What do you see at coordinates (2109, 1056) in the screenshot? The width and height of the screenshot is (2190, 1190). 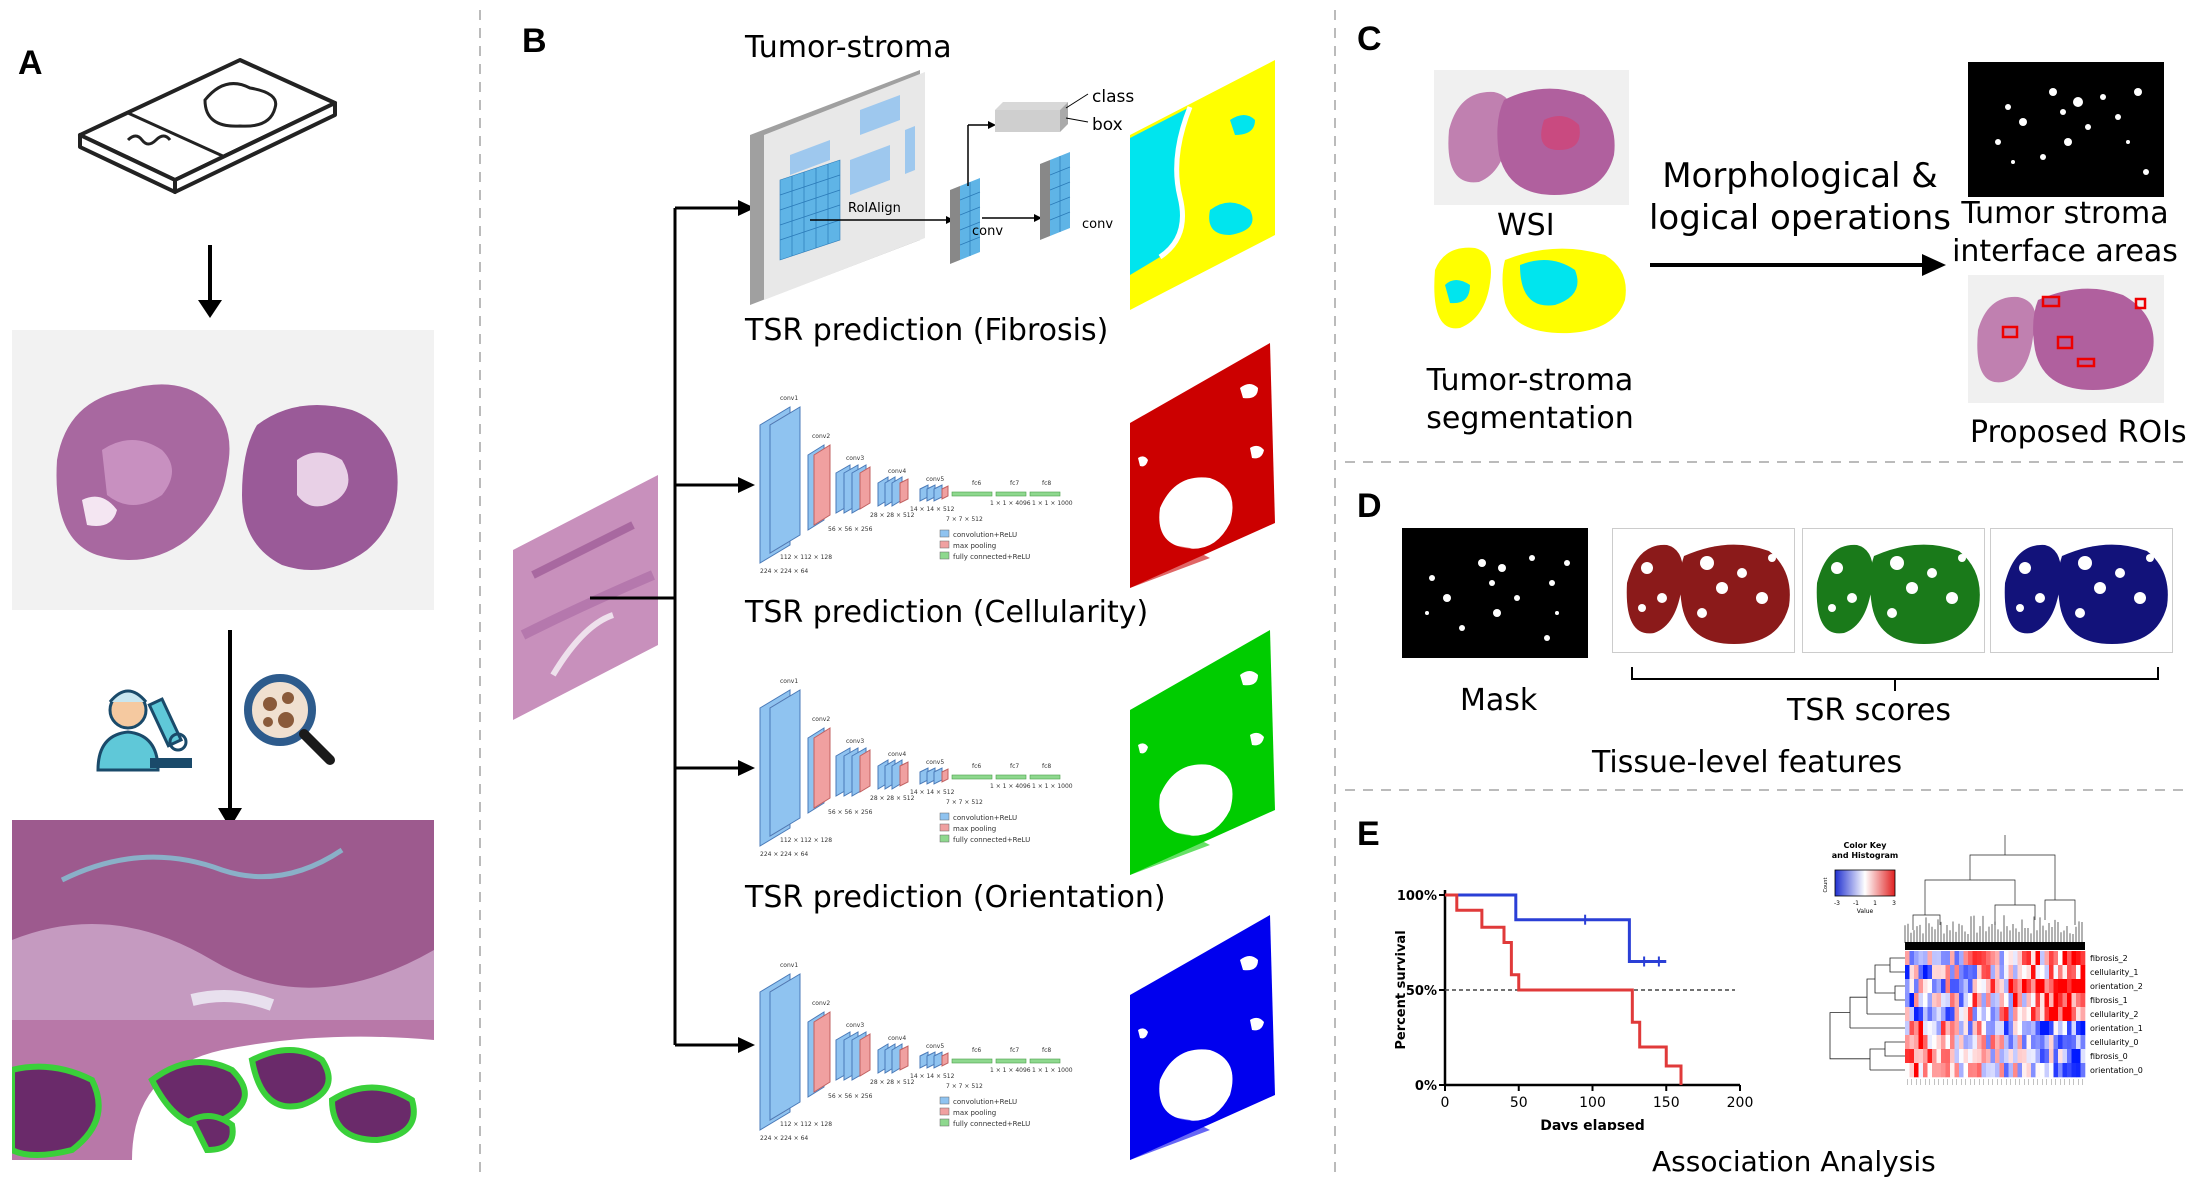 I see `heatmap-row-label: fibrosis_0` at bounding box center [2109, 1056].